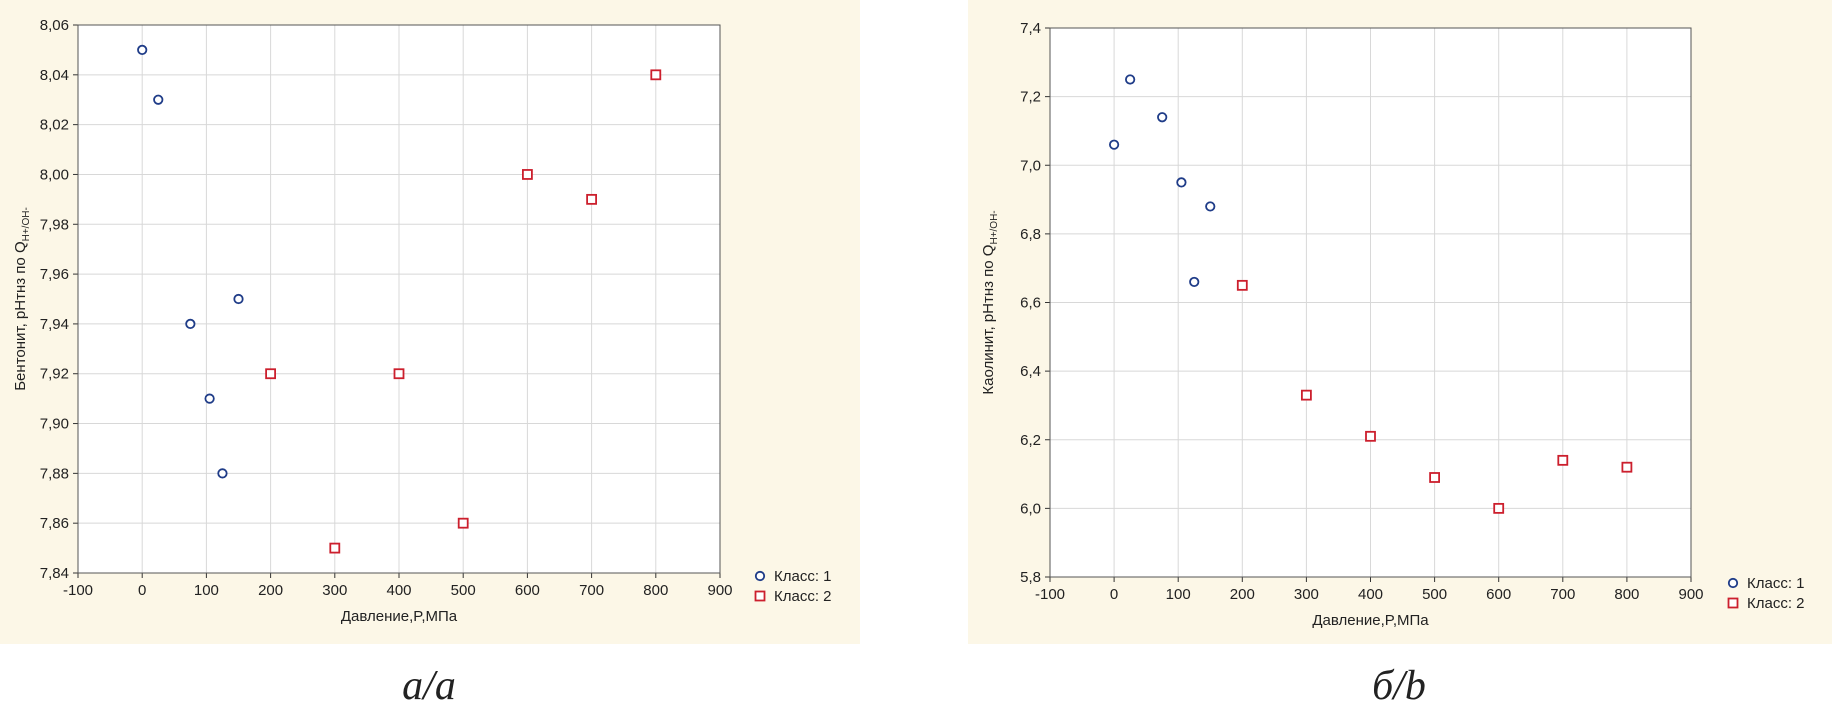 This screenshot has height=712, width=1832. Describe the element at coordinates (399, 616) in the screenshot. I see `bentonite-x-axis-title: Давление,P,МПа` at that location.